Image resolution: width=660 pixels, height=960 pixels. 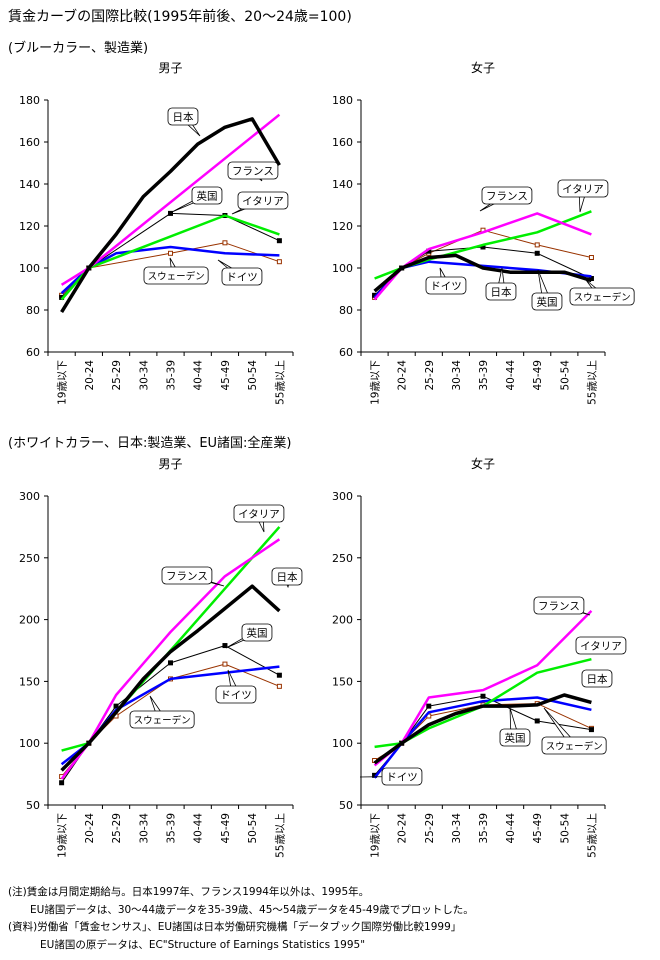 I want to click on section-label-white-collar: (ホワイトカラー、日本:製造業、EU諸国:全産業), so click(x=150, y=443).